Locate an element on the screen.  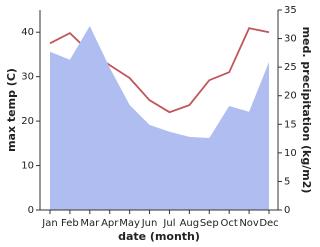
y2-tick-label: 20 is located at coordinates (290, 96).